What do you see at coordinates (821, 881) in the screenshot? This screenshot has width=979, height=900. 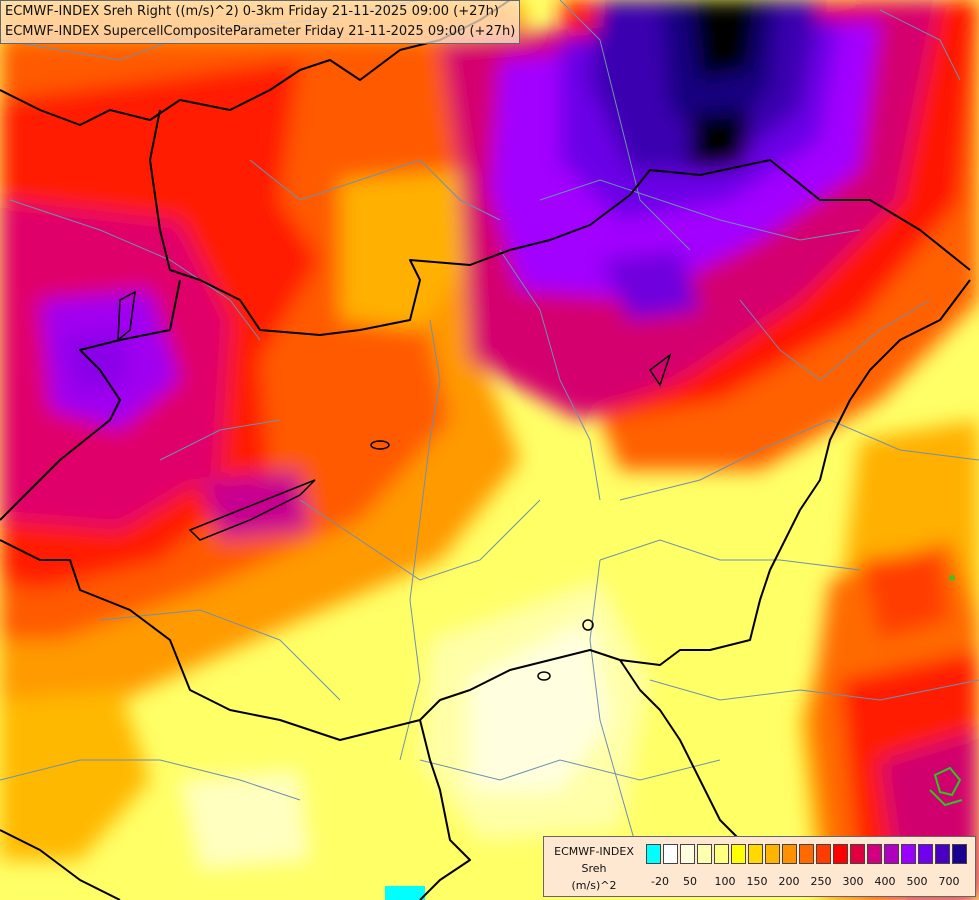 I see `legend-tick-label: 250` at bounding box center [821, 881].